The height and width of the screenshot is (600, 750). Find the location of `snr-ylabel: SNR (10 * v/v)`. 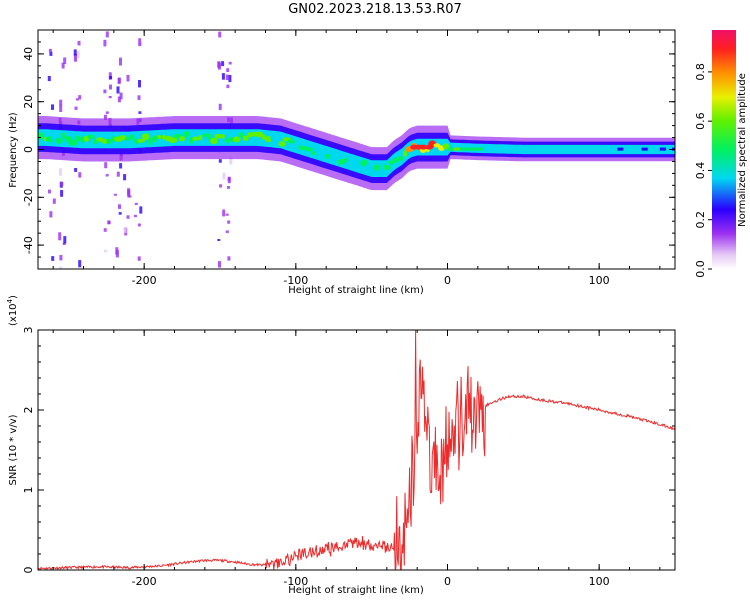

snr-ylabel: SNR (10 * v/v) is located at coordinates (13, 449).